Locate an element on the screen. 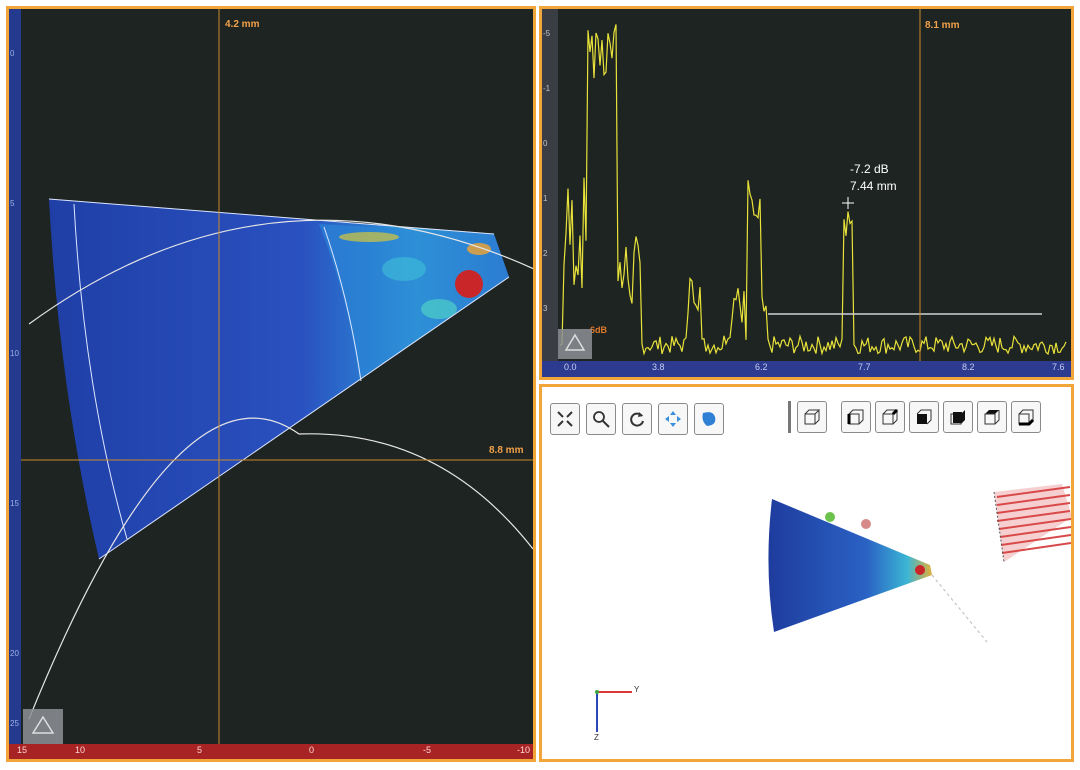 This screenshot has height=770, width=1080. right-view-icon is located at coordinates (957, 417).